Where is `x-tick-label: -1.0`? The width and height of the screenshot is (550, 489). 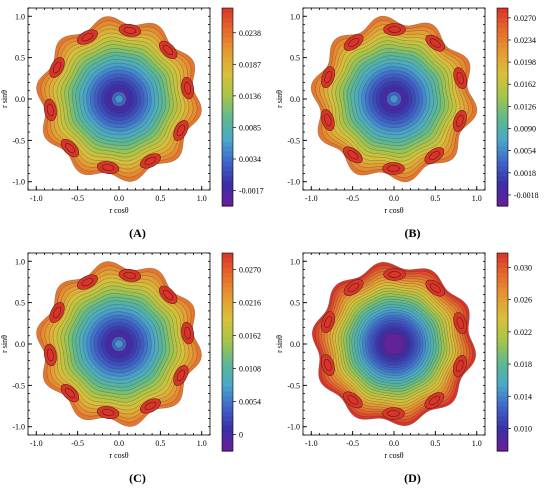
x-tick-label: -1.0 is located at coordinates (311, 198).